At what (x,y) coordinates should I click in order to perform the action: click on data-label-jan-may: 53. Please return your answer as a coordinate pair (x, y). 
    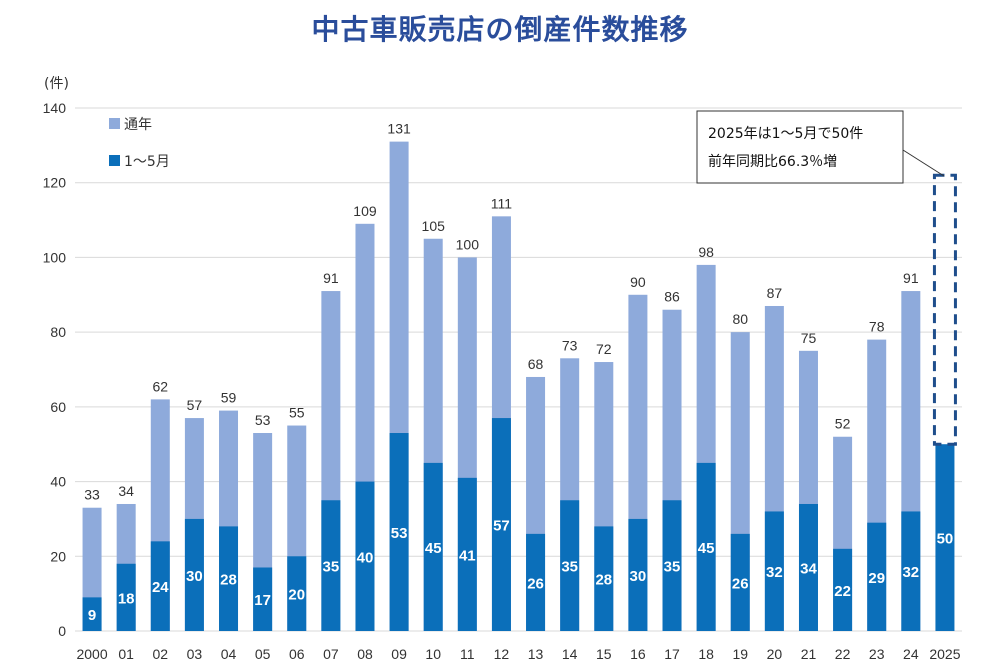
    Looking at the image, I should click on (399, 533).